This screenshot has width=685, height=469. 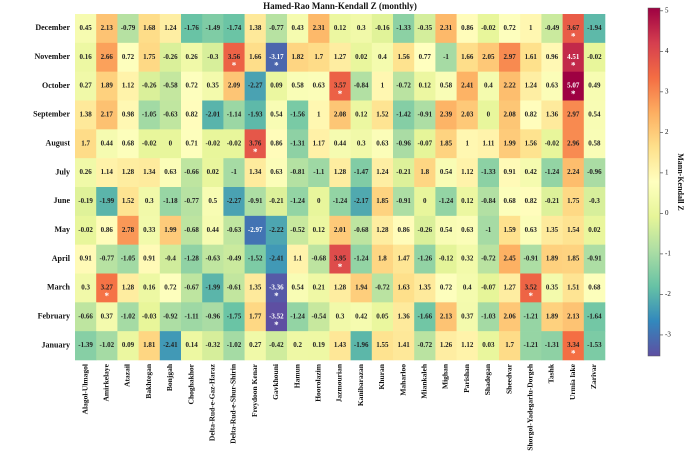 I want to click on cell-value: -2.22, so click(x=276, y=230).